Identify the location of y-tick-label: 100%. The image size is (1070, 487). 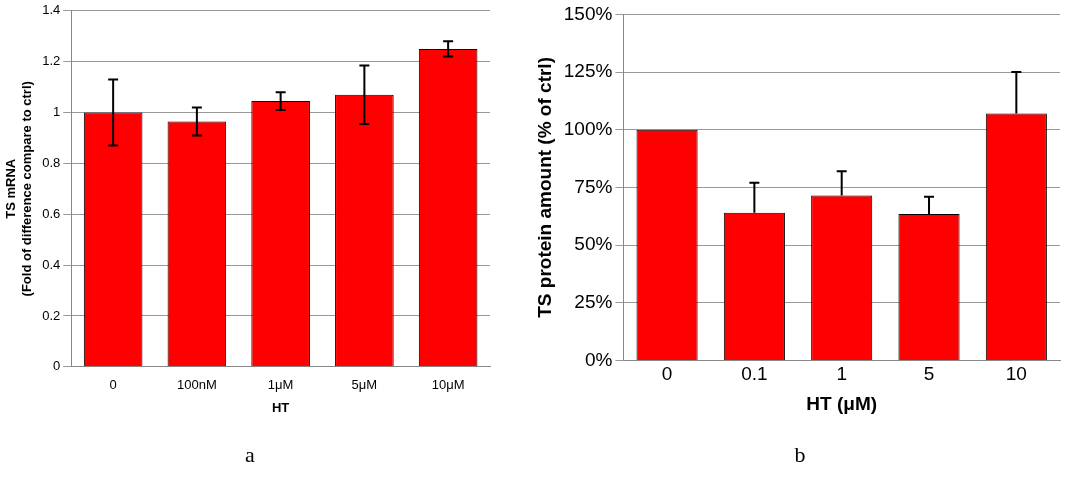
(588, 128).